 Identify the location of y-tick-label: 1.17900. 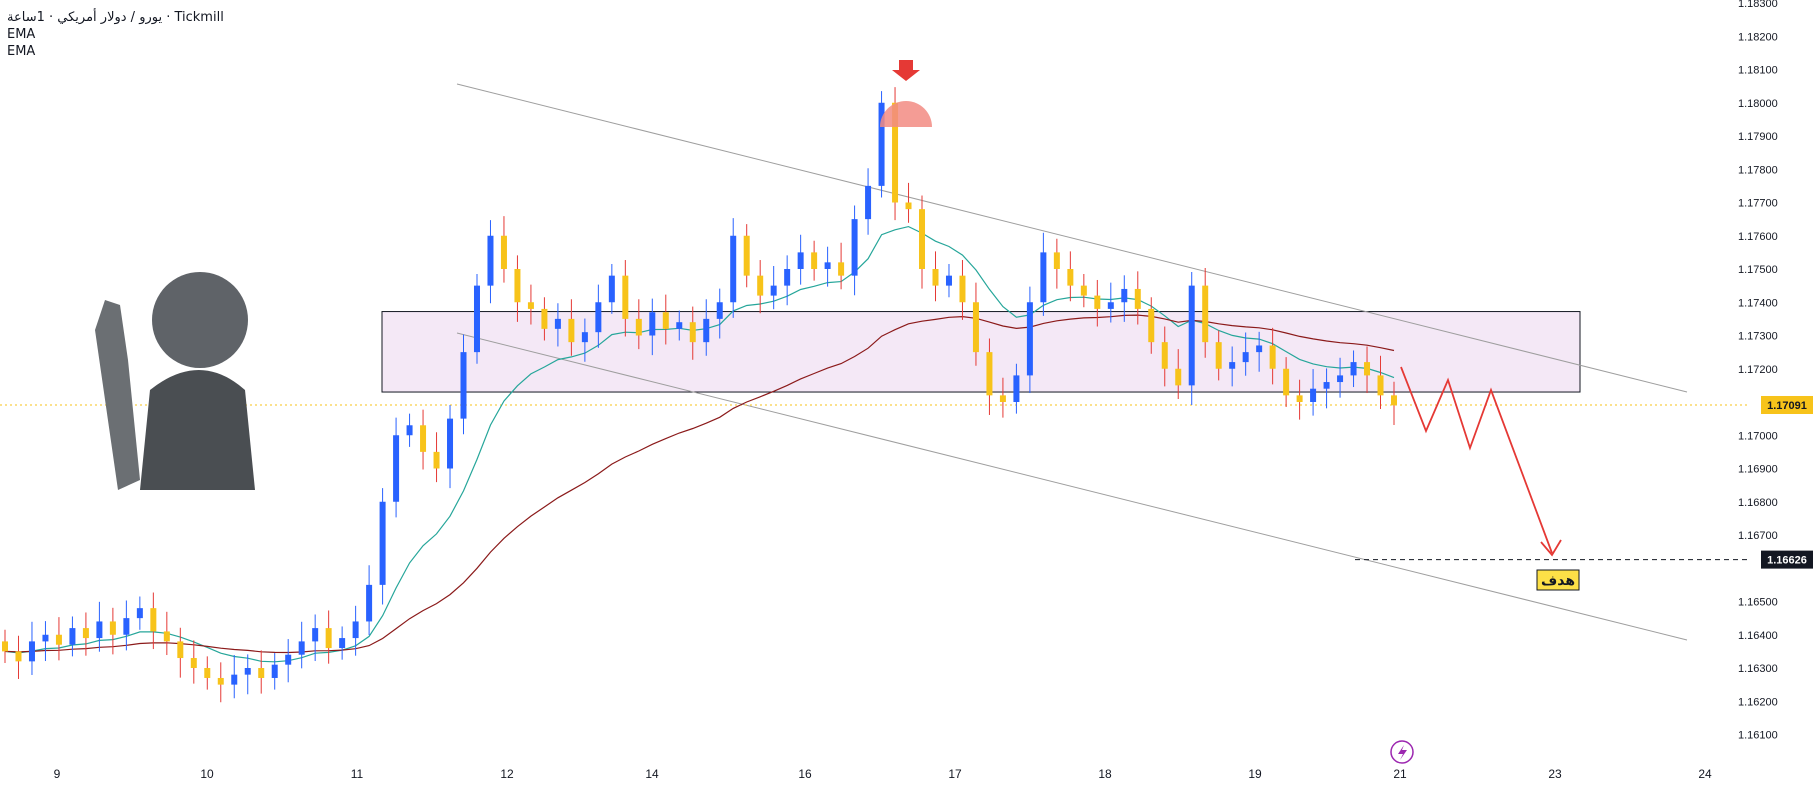
(1758, 137).